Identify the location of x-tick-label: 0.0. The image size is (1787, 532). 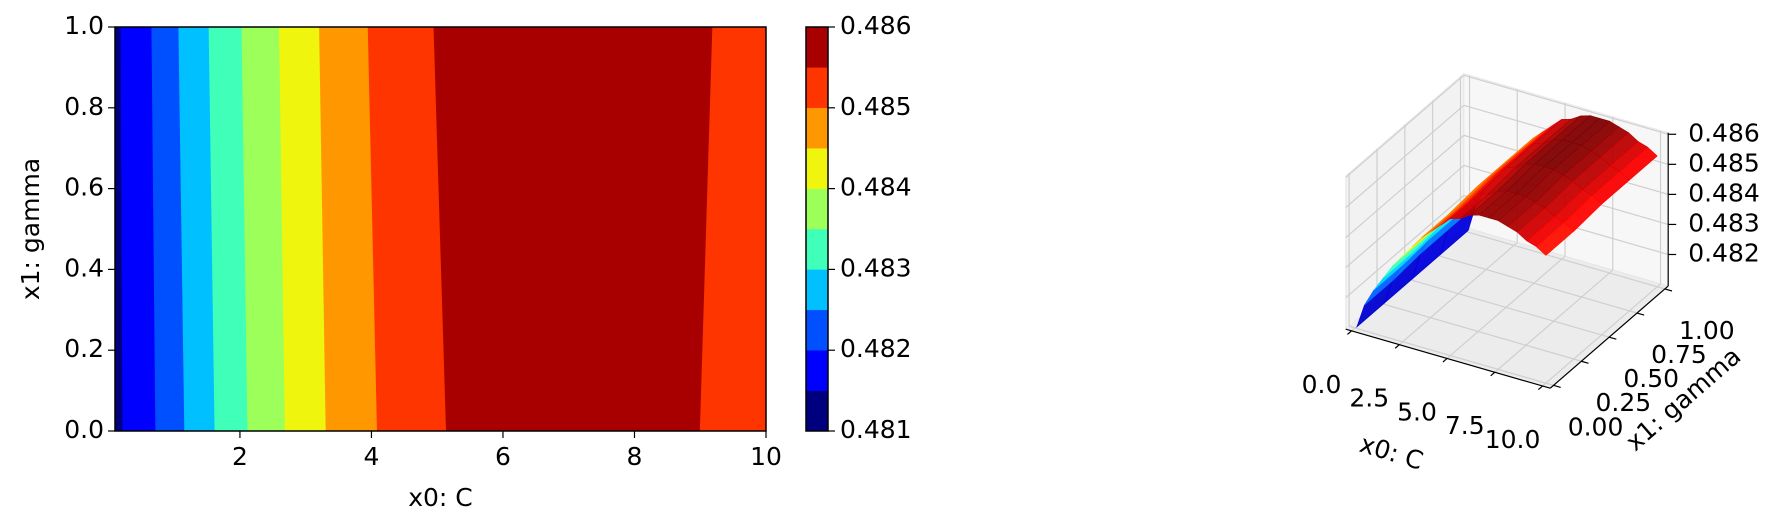
(1322, 384).